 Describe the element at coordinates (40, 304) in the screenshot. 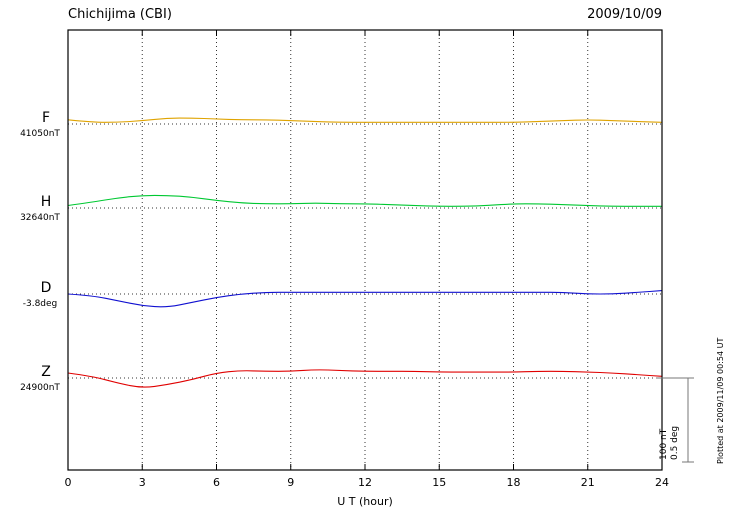

I see `series-baseline-d: -3.8deg` at that location.